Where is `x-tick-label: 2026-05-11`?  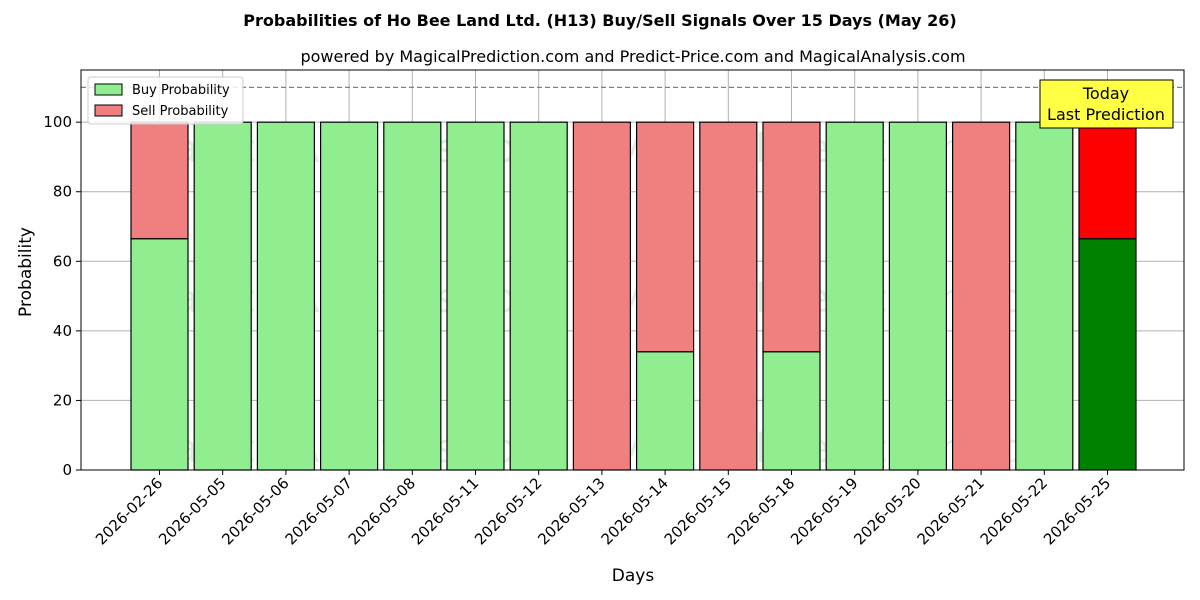 x-tick-label: 2026-05-11 is located at coordinates (445, 511).